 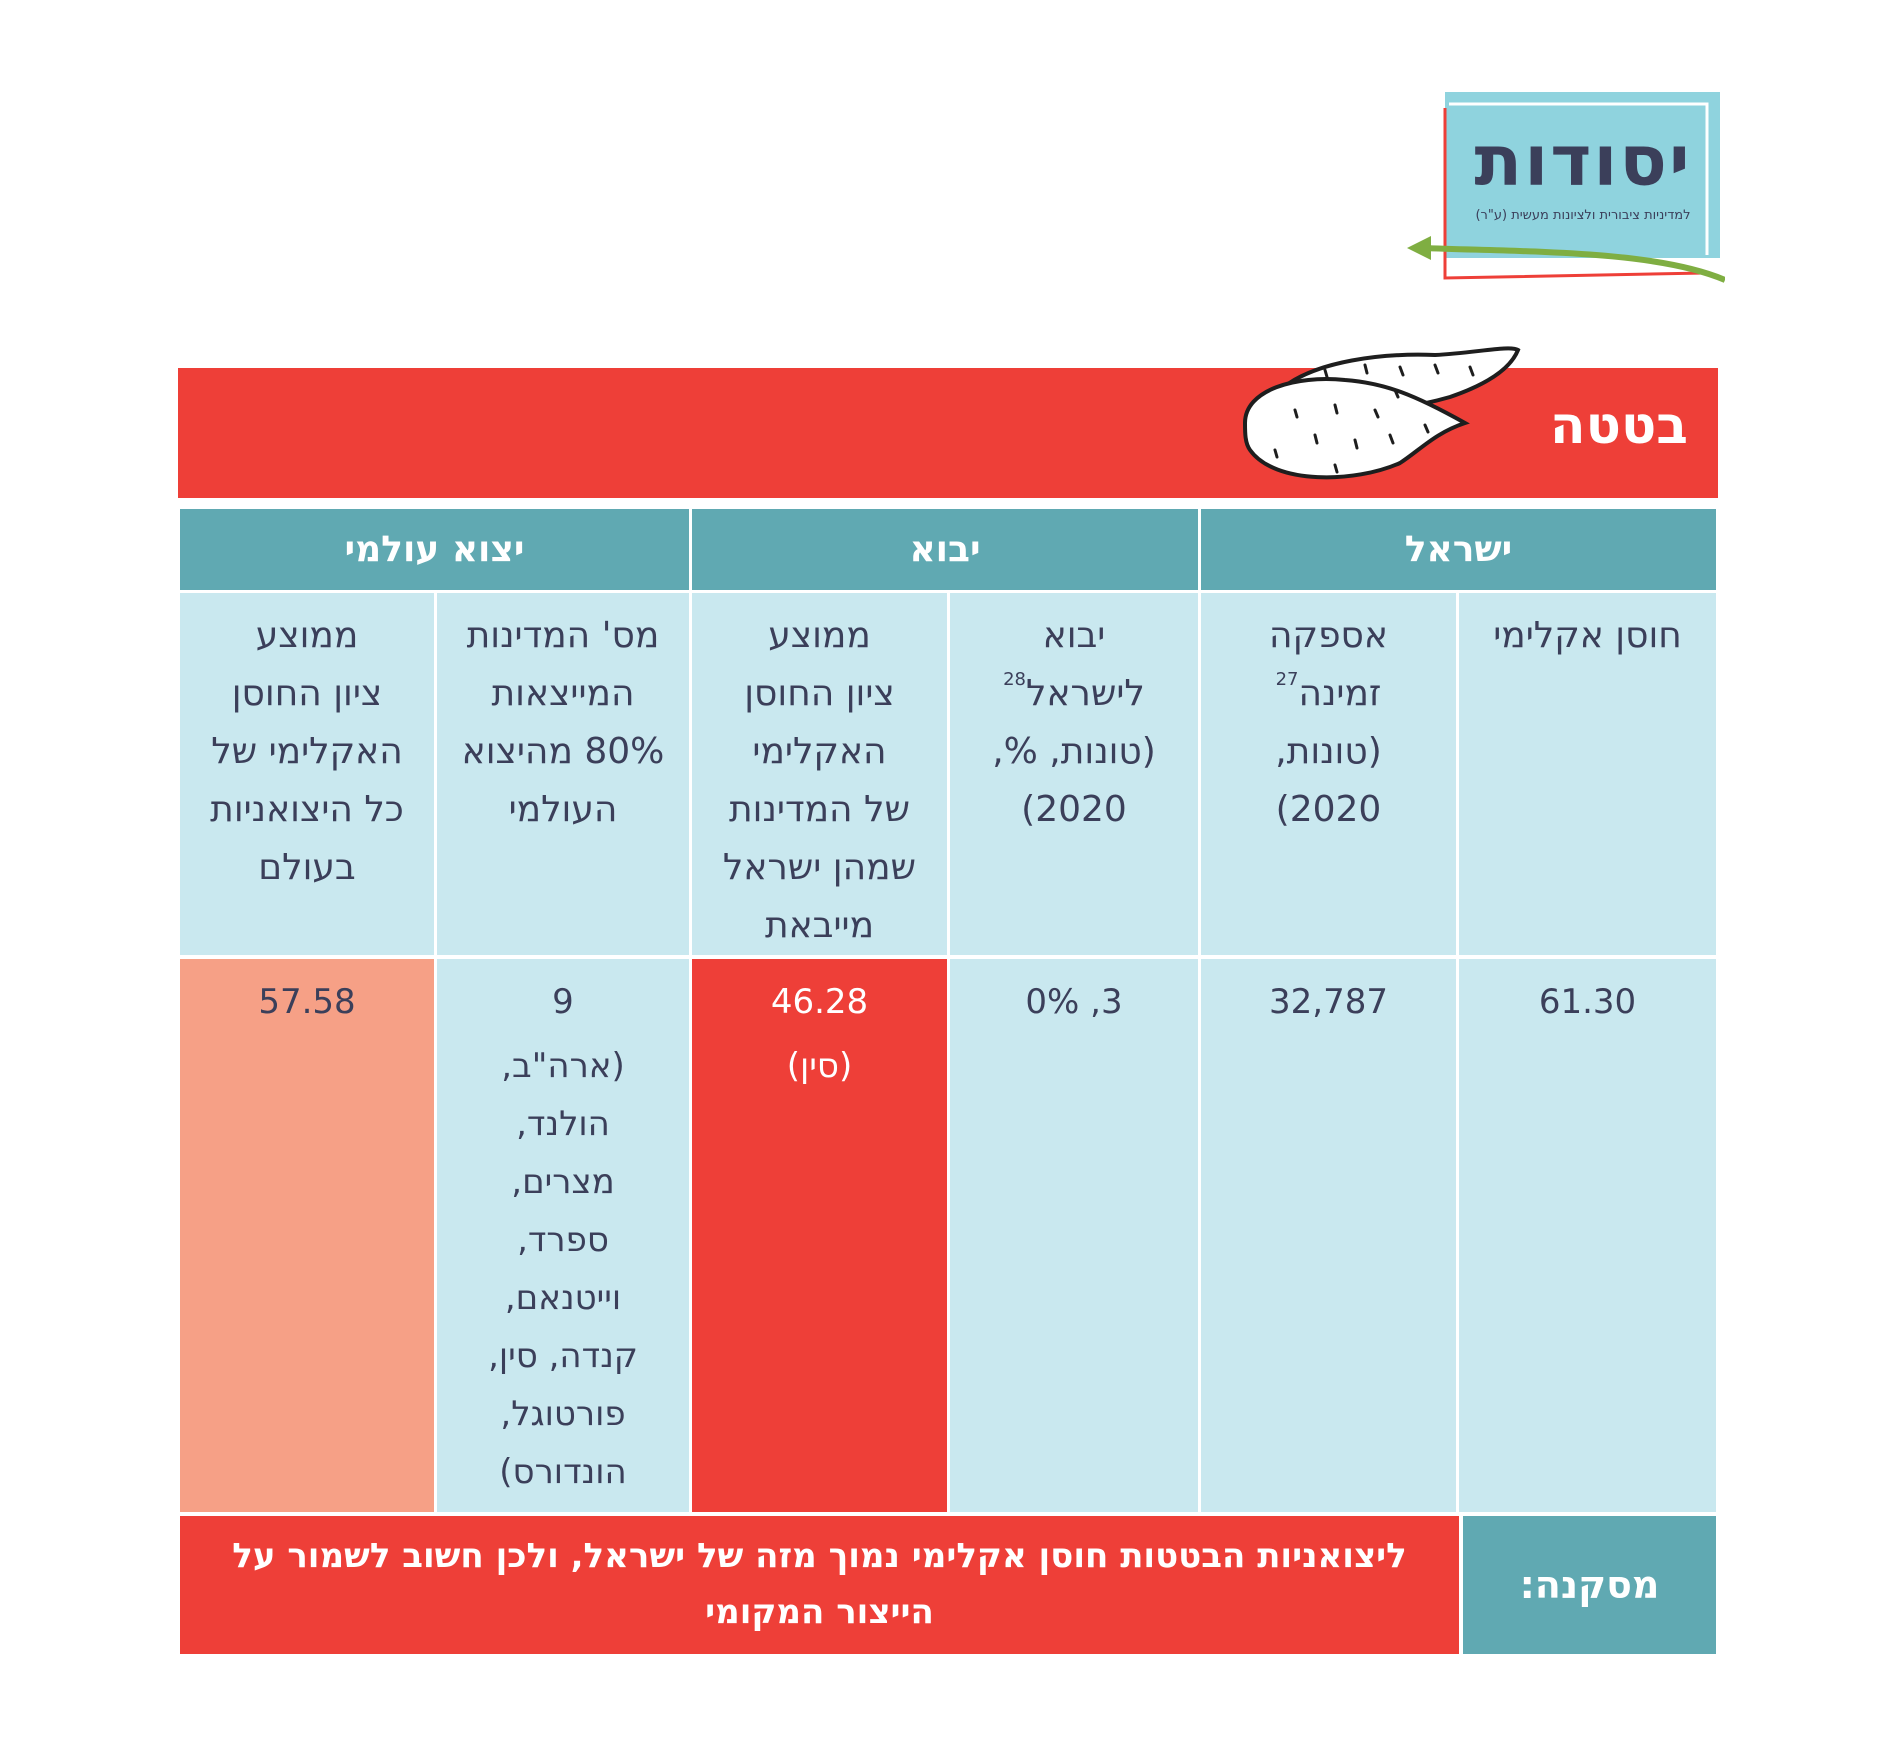 What do you see at coordinates (1458, 549) in the screenshot?
I see `group-header-israel: ישראל` at bounding box center [1458, 549].